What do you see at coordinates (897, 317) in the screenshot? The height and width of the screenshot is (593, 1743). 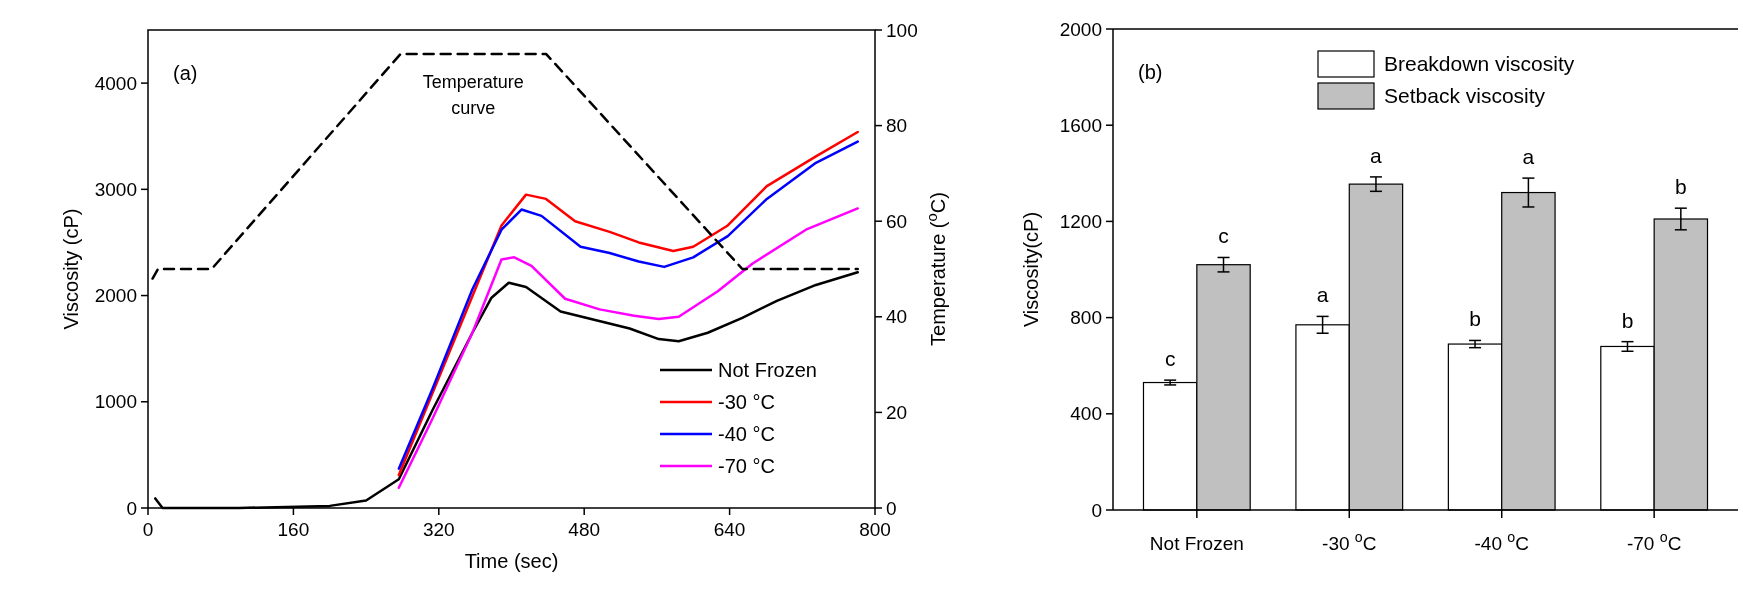 I see `y2-tick-label: 40` at bounding box center [897, 317].